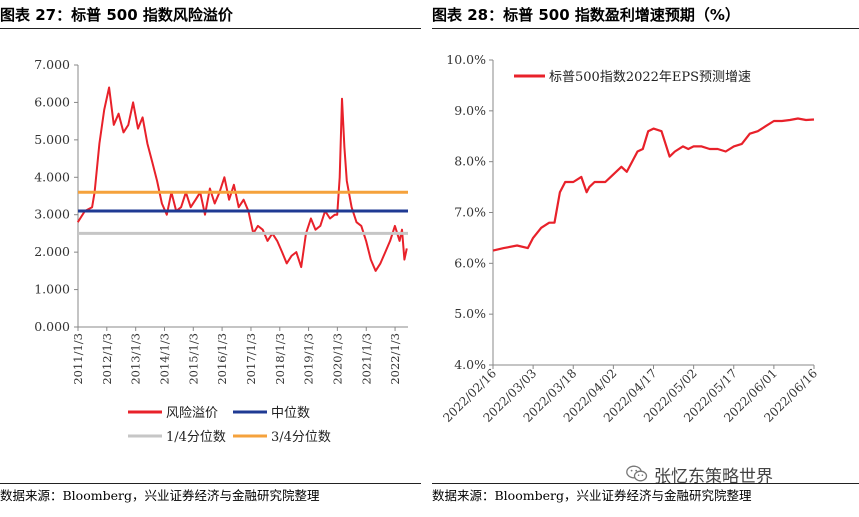 This screenshot has height=517, width=859. I want to click on y-tick-label: 5.000, so click(52, 139).